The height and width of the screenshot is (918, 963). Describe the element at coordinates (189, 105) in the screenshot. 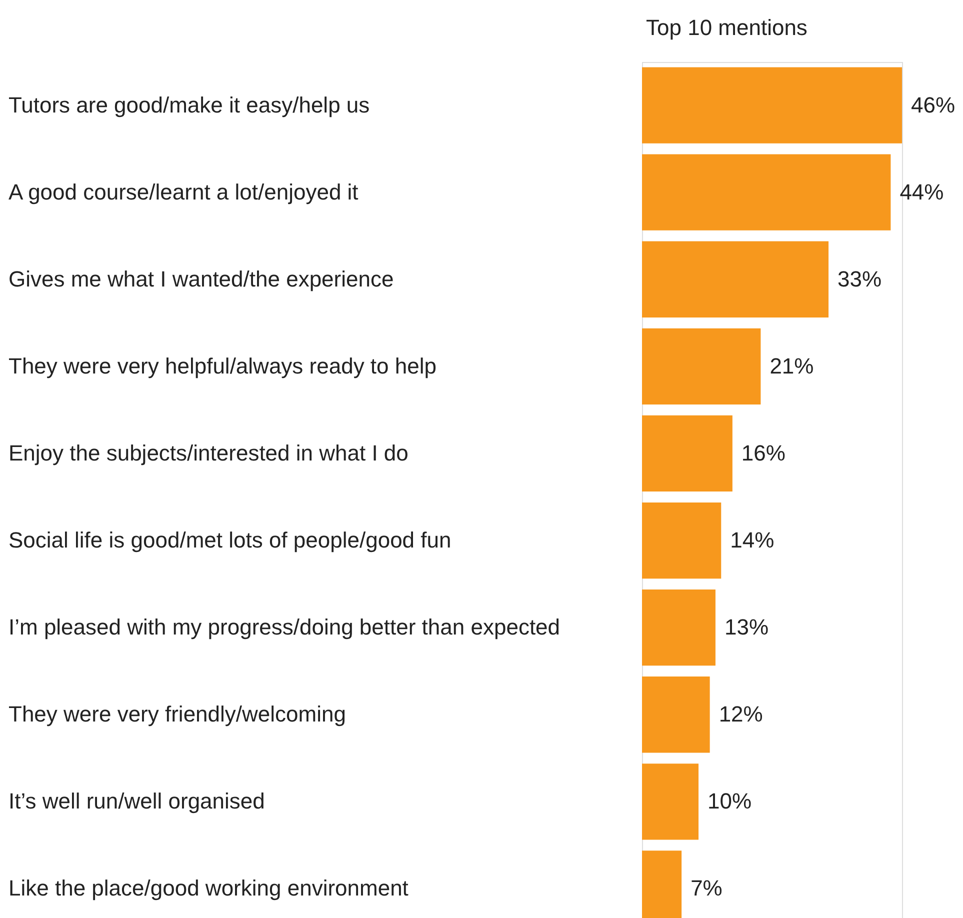

I see `y-tick-label: Tutors are good/make it easy/help us` at that location.